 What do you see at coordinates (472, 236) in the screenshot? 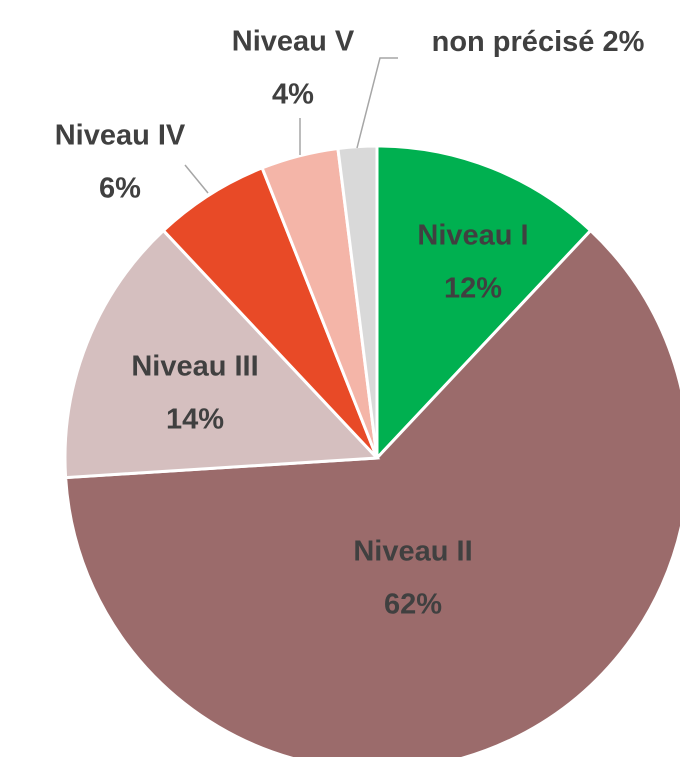
I see `slice-label: Niveau I` at bounding box center [472, 236].